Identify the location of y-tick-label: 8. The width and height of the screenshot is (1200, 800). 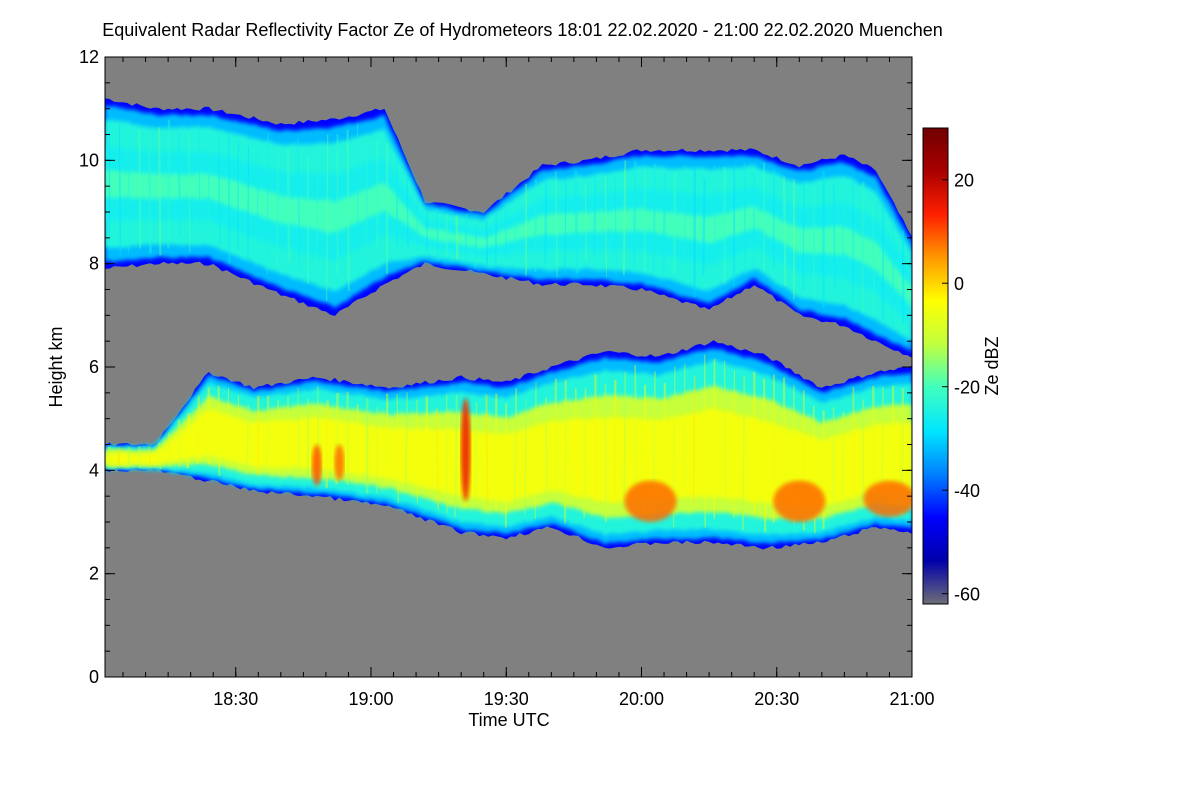
(94, 264).